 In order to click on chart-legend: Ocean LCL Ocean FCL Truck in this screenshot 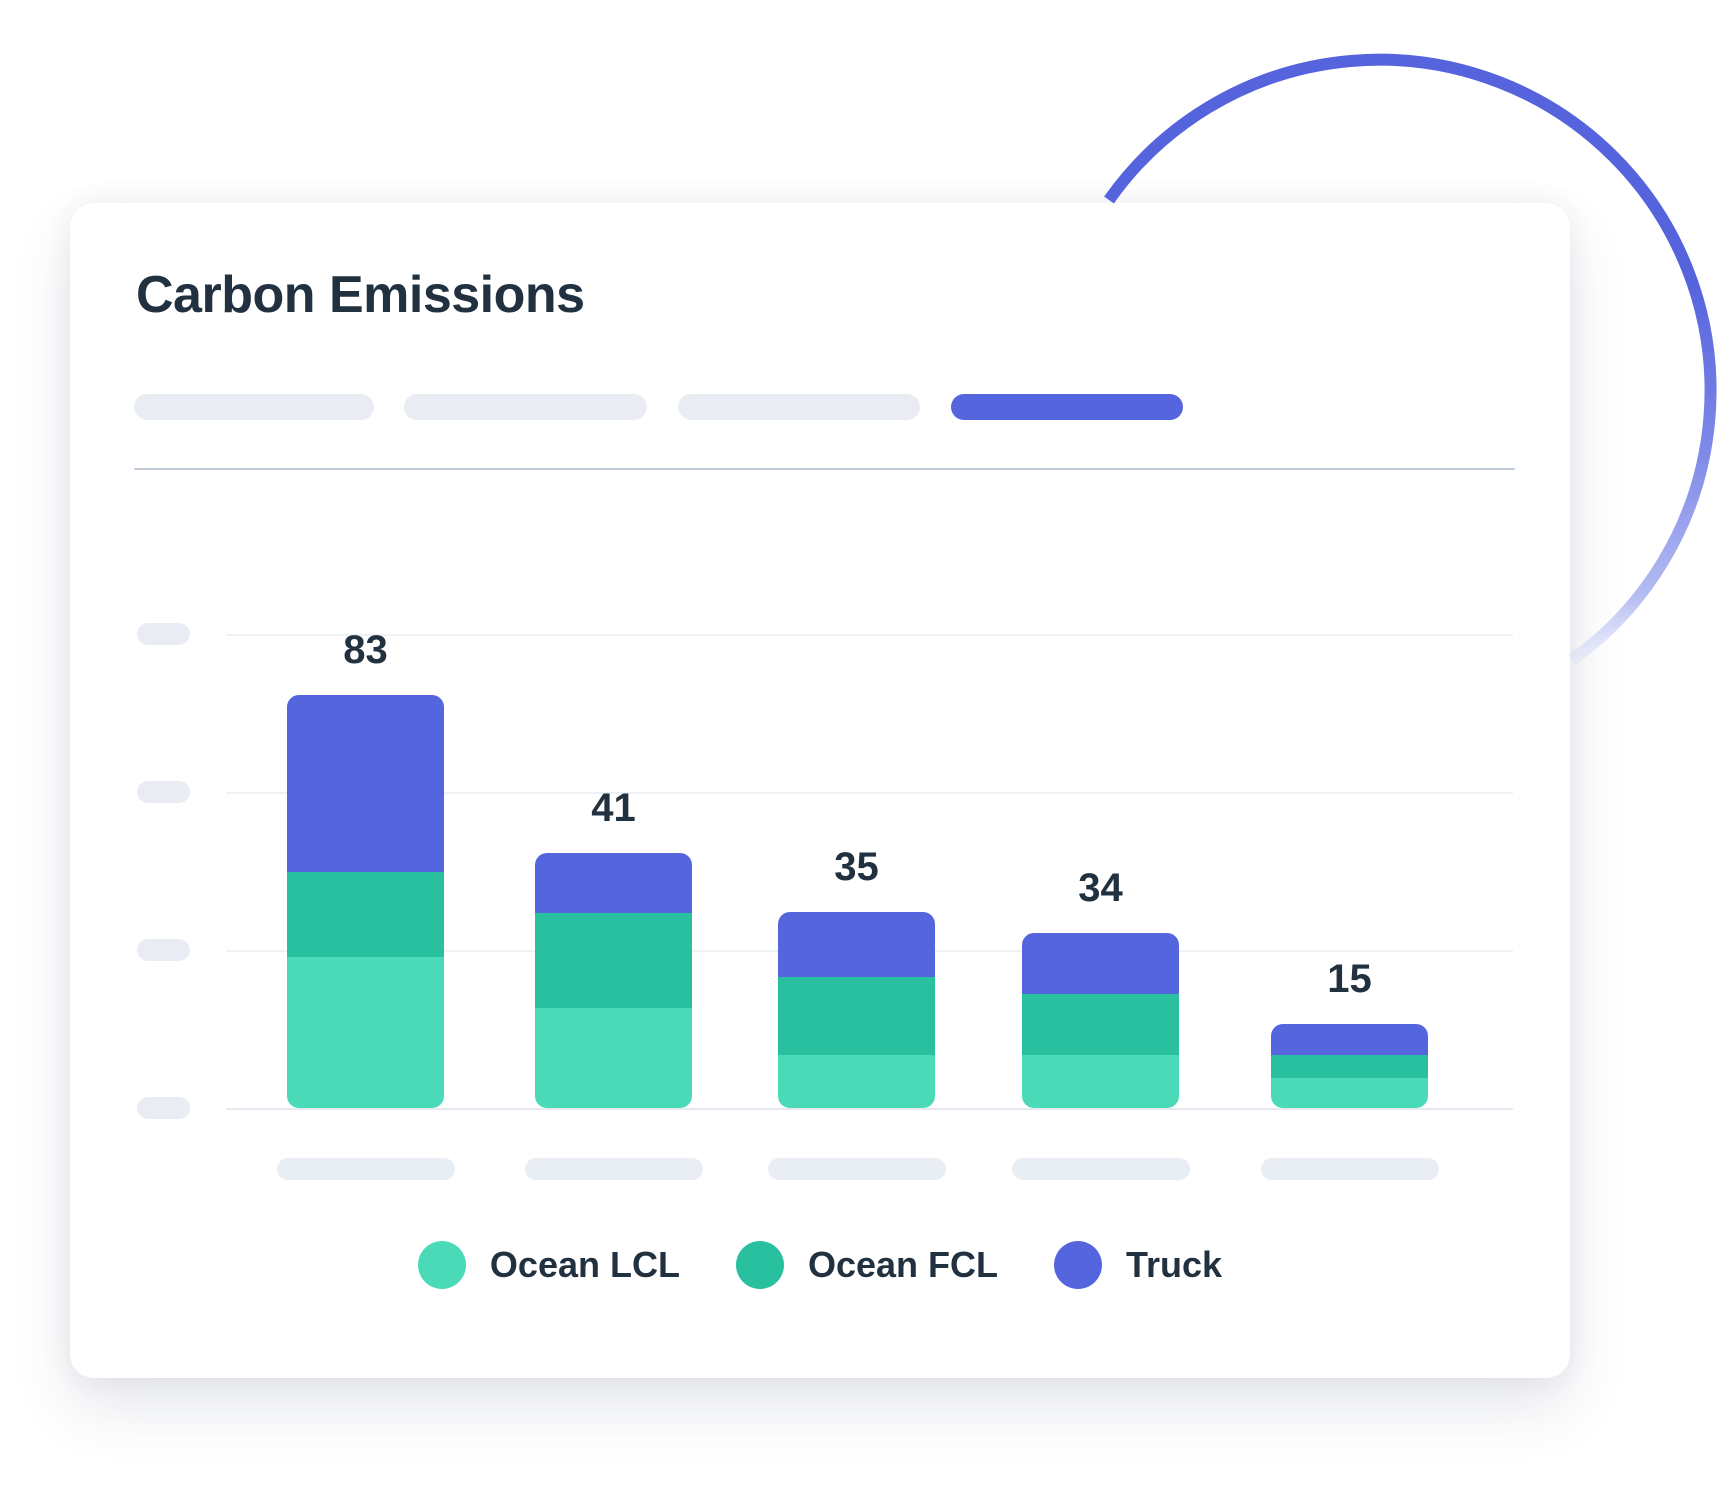, I will do `click(820, 1265)`.